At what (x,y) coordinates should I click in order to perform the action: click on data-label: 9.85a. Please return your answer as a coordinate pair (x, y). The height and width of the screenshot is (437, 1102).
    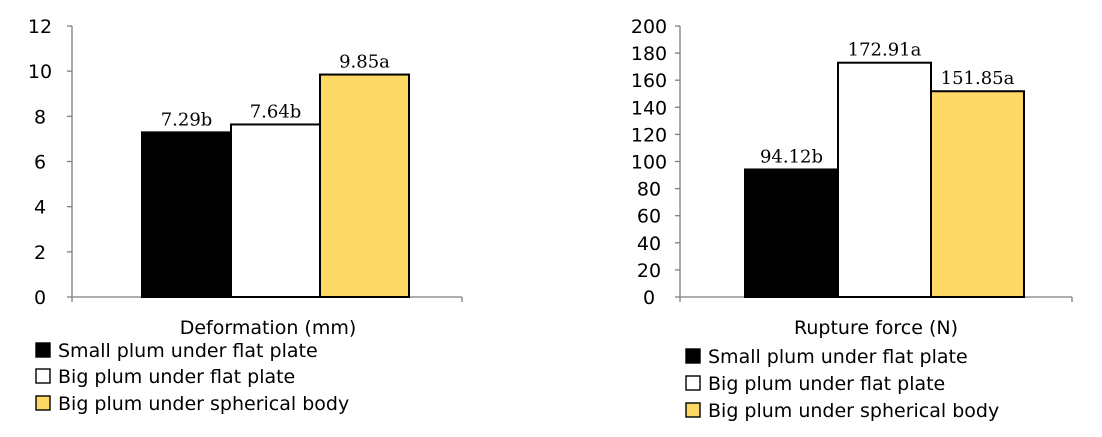
    Looking at the image, I should click on (364, 62).